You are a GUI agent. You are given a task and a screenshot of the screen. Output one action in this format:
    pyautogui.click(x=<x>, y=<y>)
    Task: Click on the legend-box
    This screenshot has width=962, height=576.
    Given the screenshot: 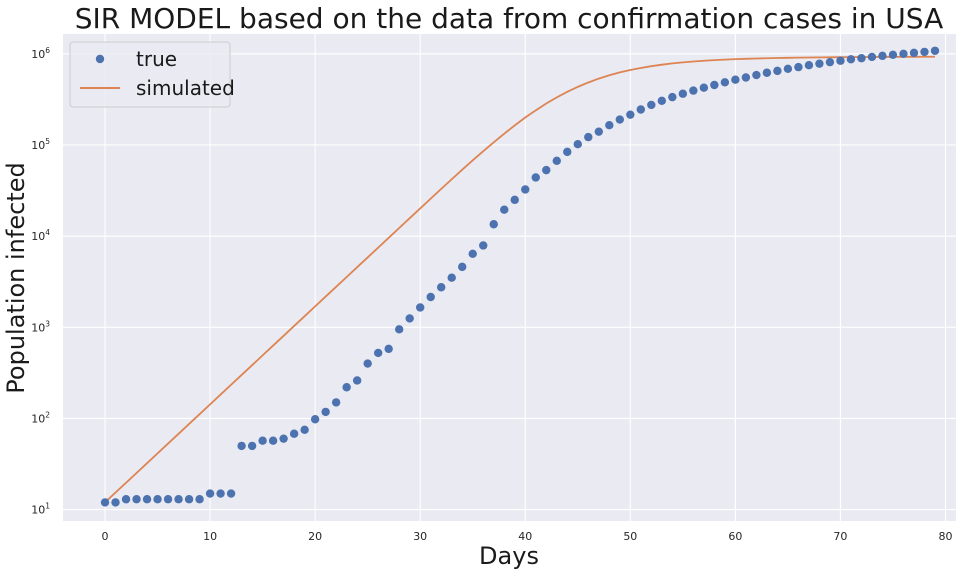 What is the action you would take?
    pyautogui.click(x=150, y=74)
    